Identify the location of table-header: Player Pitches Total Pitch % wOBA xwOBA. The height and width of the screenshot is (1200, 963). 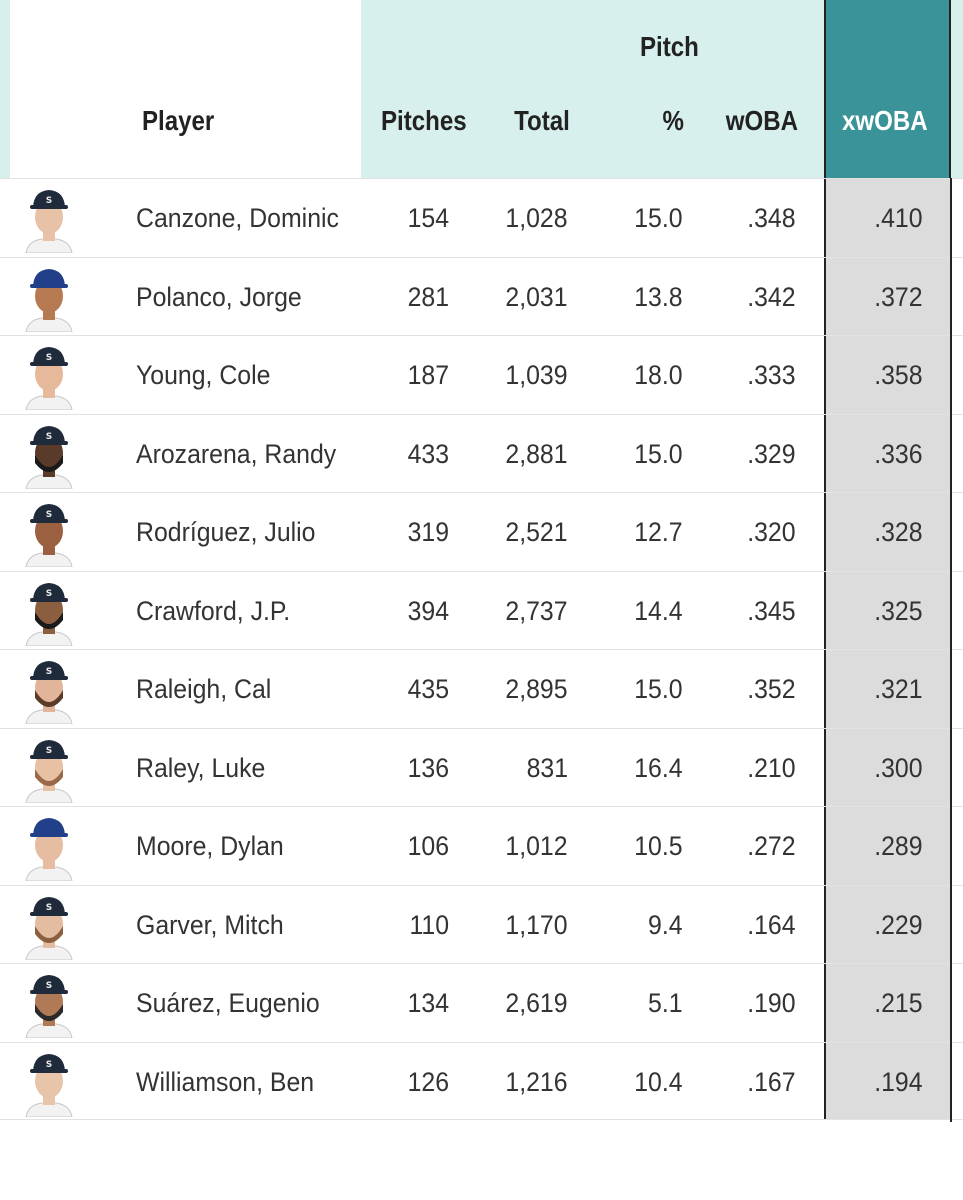
(481, 89).